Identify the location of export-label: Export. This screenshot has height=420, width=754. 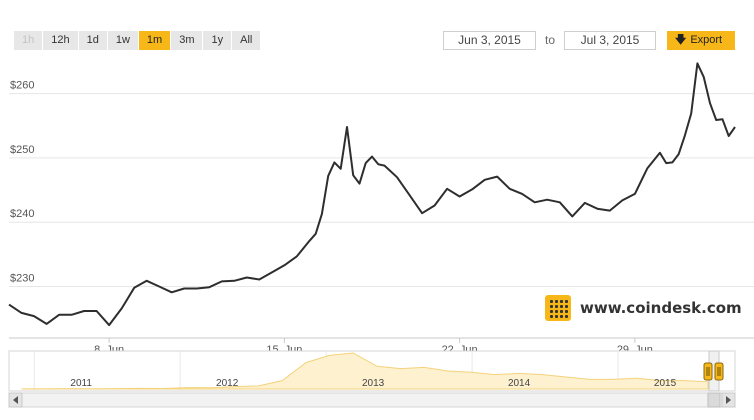
(706, 40).